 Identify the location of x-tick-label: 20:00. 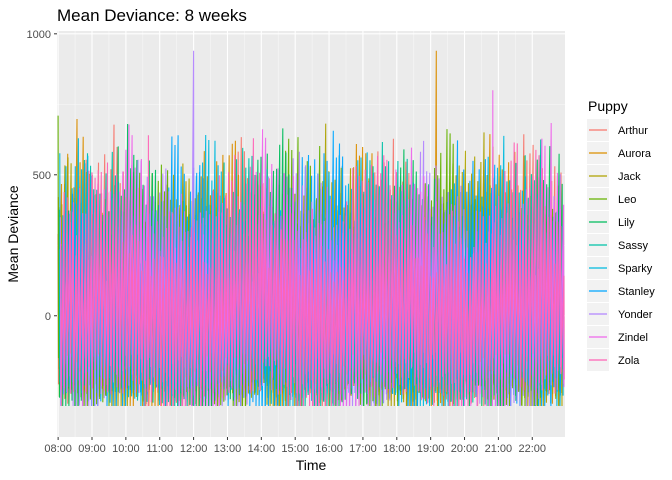
(465, 449).